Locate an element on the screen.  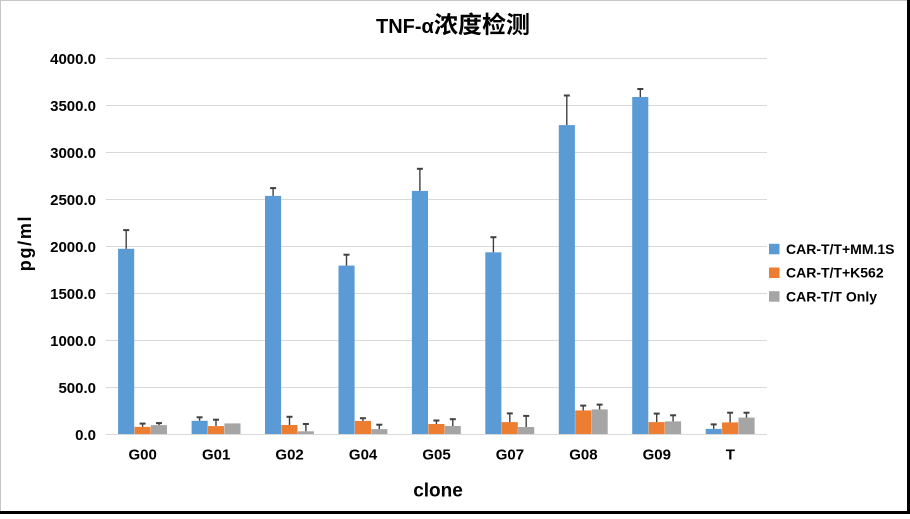
svg-text: TNF-α is located at coordinates (405, 27).